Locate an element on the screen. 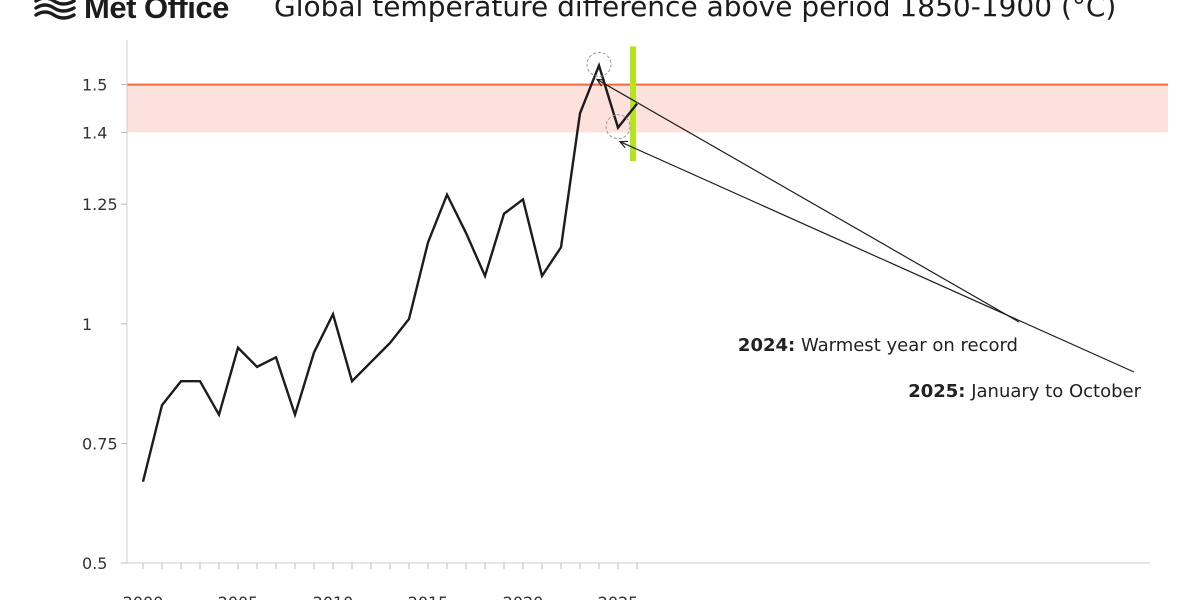 The width and height of the screenshot is (1200, 600). annotation-arrow-2024 is located at coordinates (808, 200).